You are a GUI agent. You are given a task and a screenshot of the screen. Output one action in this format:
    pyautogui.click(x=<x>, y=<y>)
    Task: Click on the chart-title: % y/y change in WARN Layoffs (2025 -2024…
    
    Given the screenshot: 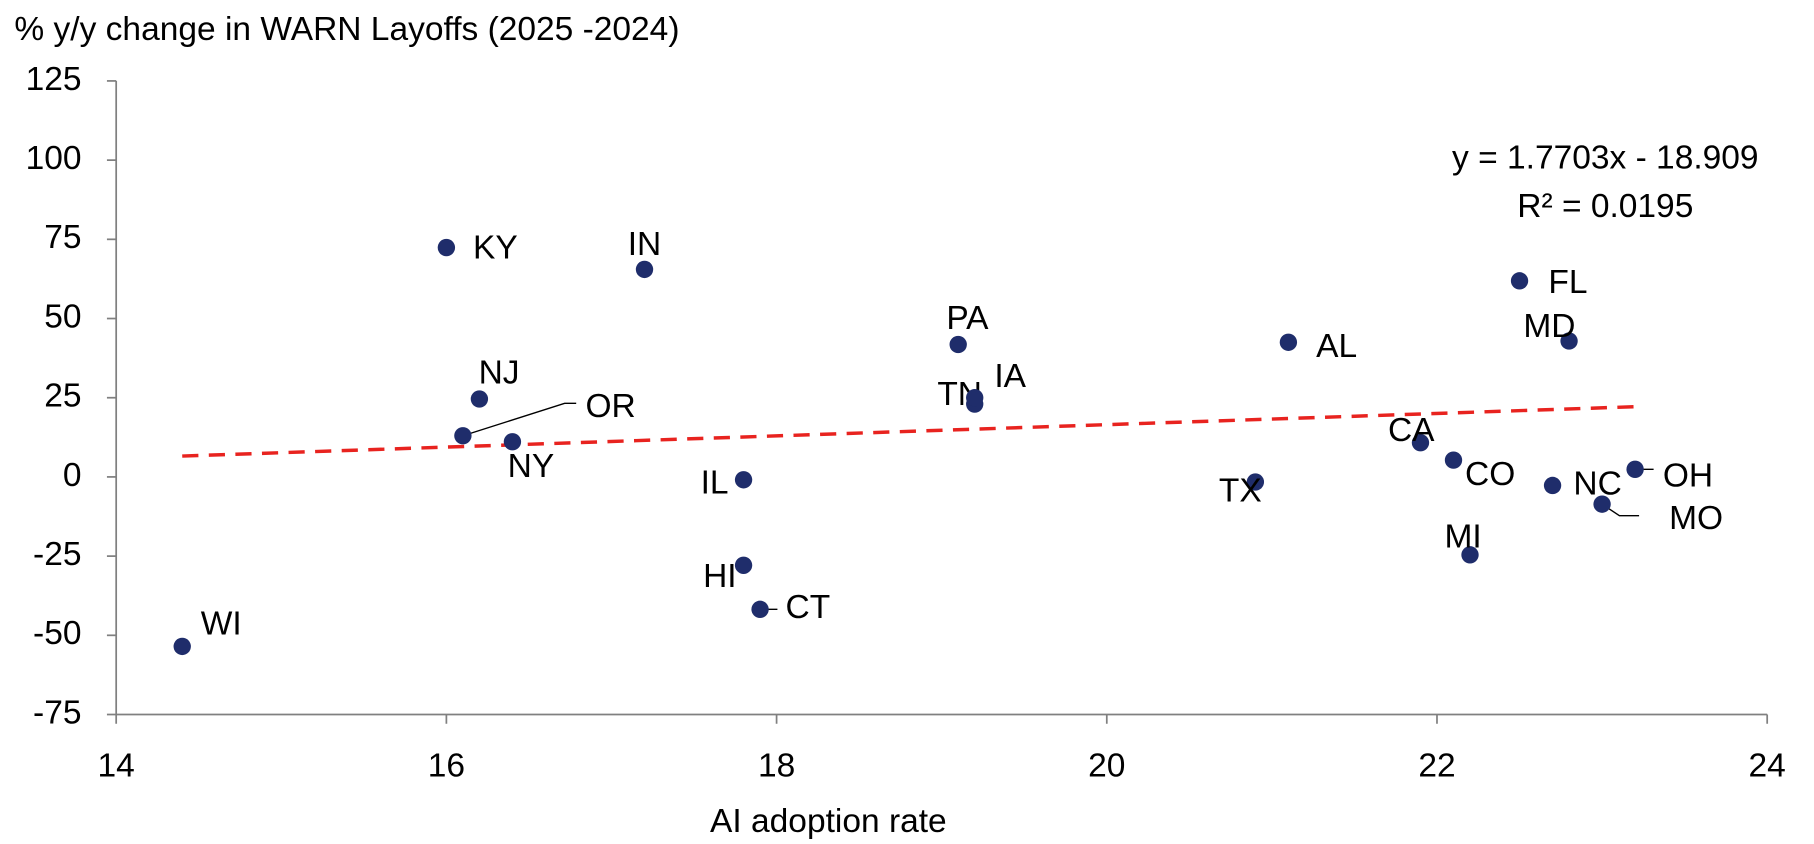 What is the action you would take?
    pyautogui.click(x=346, y=29)
    